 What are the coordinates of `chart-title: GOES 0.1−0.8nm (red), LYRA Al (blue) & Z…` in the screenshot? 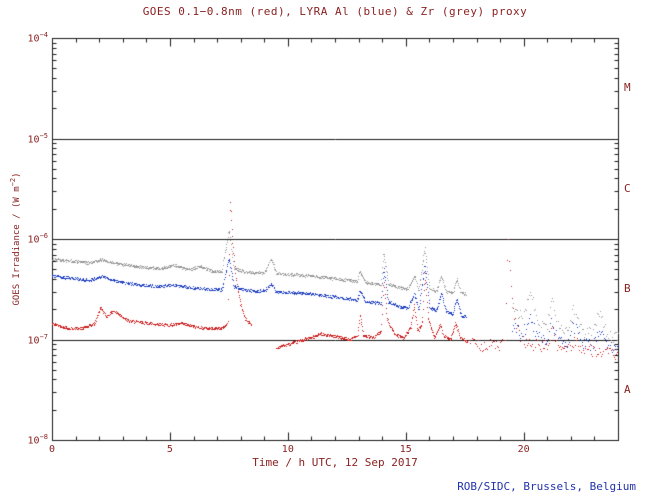 It's located at (335, 11).